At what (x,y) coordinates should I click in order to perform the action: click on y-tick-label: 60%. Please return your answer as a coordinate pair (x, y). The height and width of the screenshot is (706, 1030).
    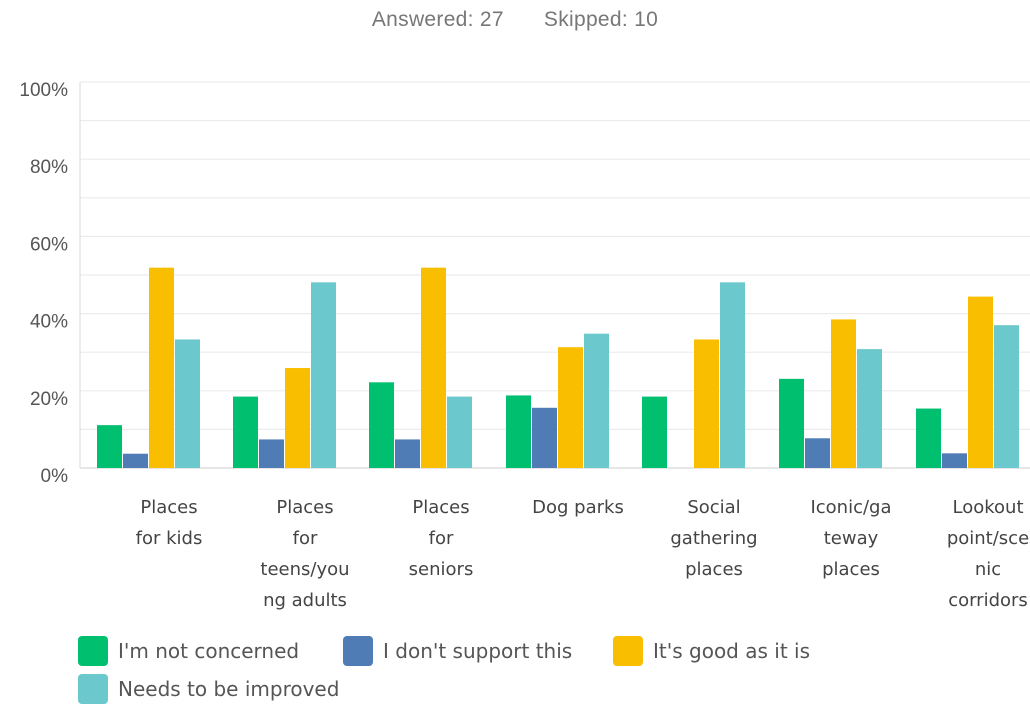
    Looking at the image, I should click on (49, 244).